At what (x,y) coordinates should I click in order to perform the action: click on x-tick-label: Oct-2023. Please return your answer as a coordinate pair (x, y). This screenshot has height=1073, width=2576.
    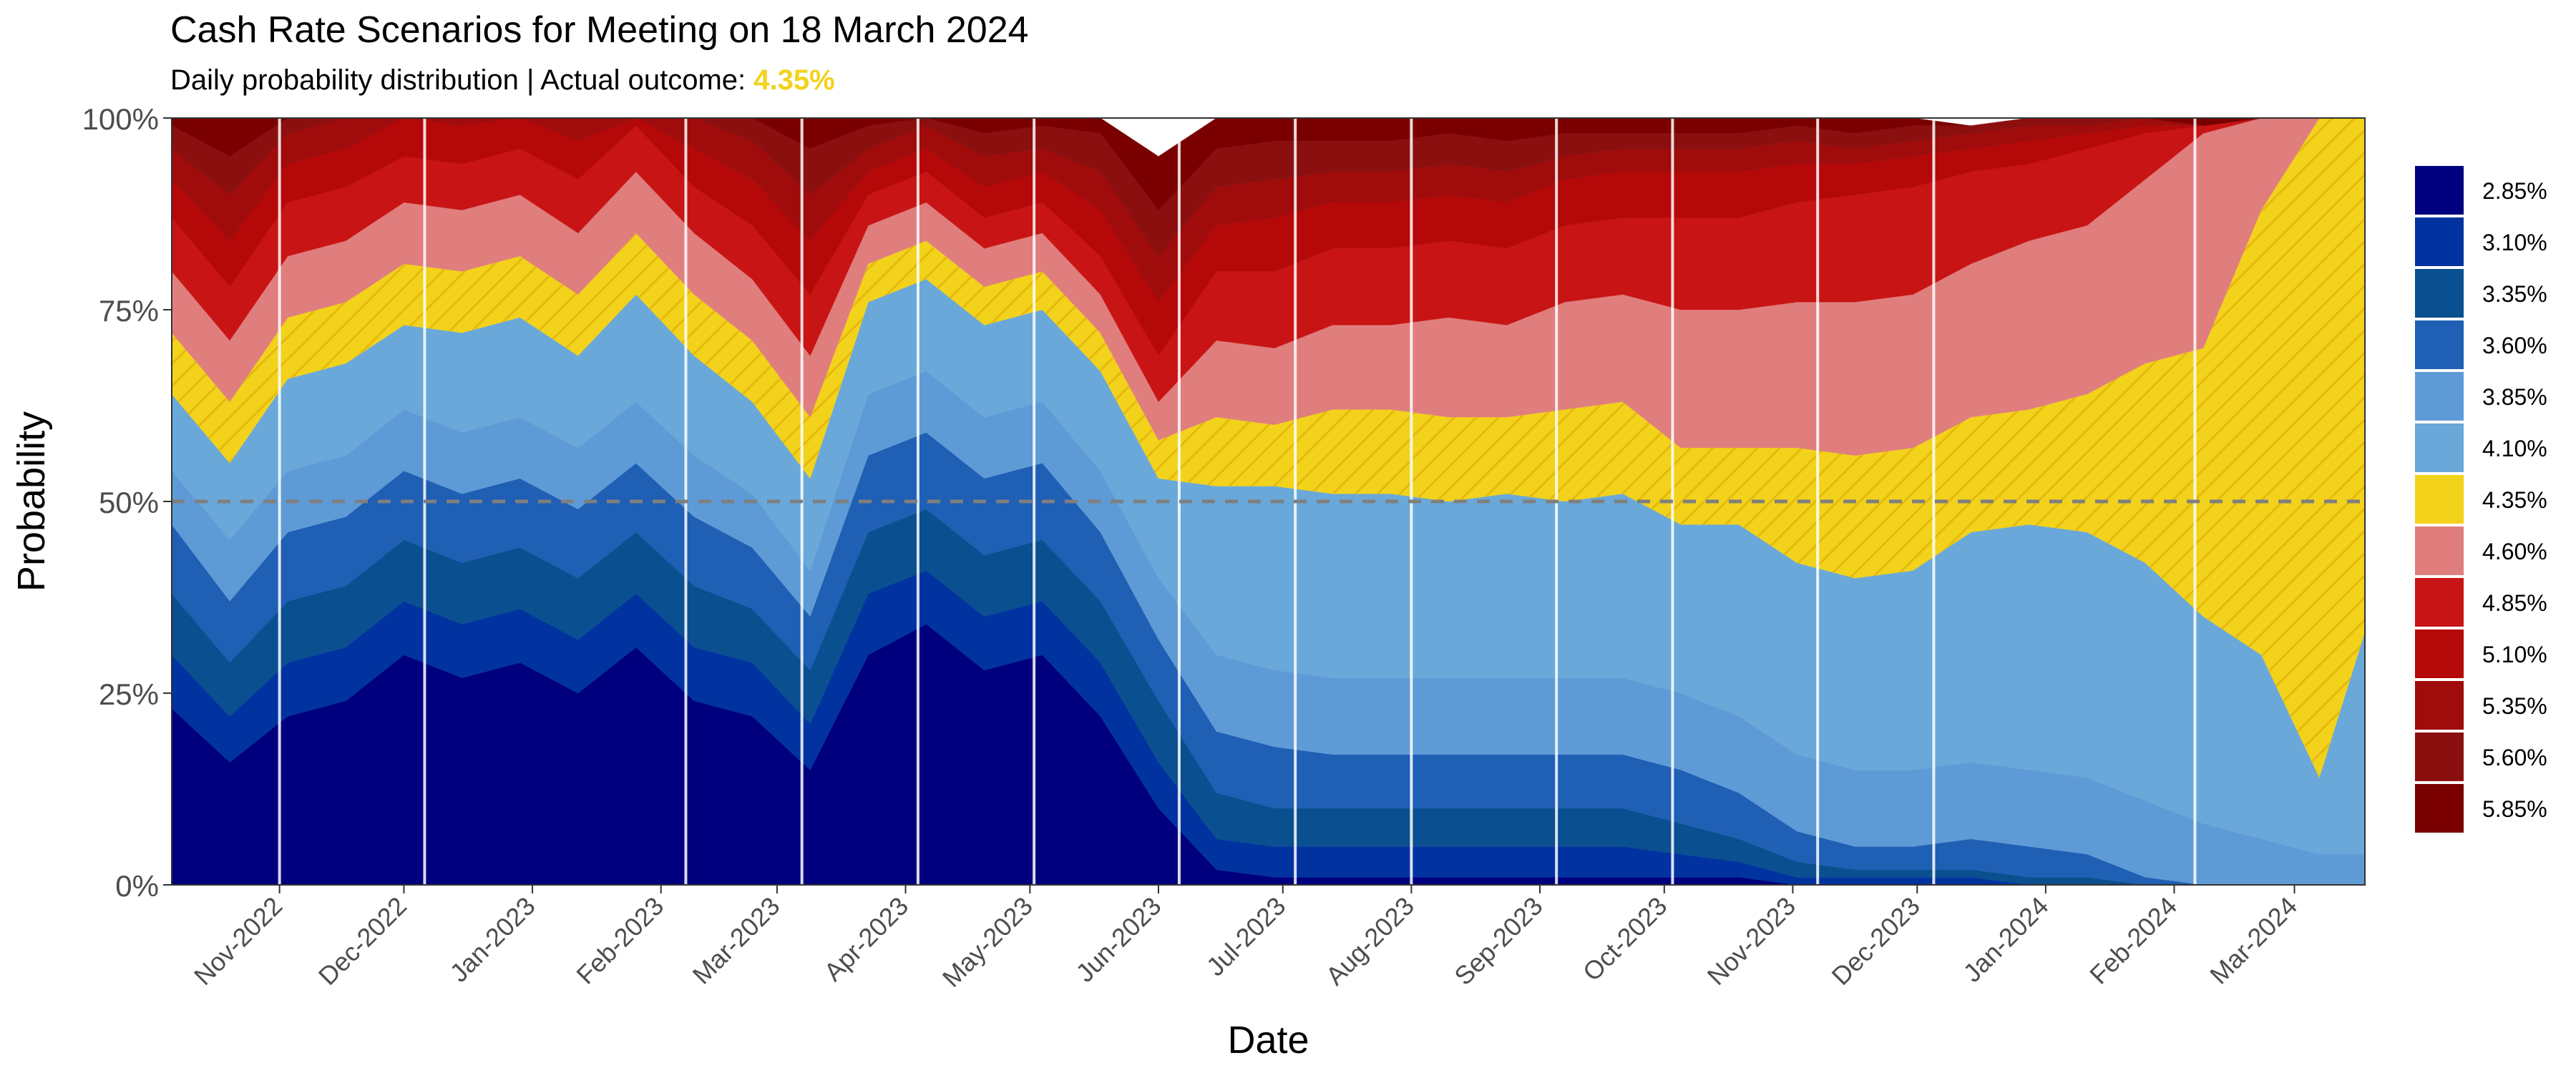
    Looking at the image, I should click on (1625, 939).